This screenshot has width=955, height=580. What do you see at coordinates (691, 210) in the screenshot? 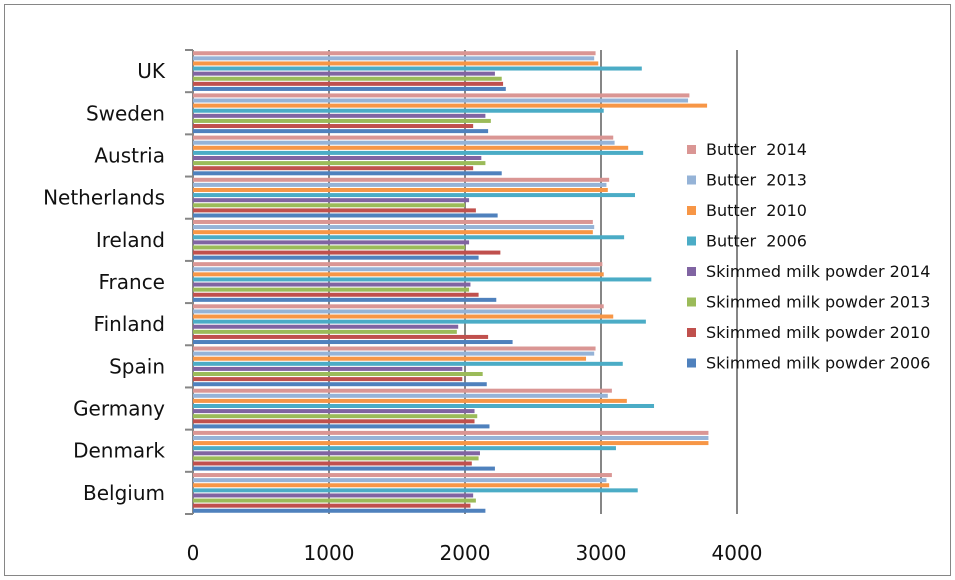
I see `legend-swatch-butter-2010` at bounding box center [691, 210].